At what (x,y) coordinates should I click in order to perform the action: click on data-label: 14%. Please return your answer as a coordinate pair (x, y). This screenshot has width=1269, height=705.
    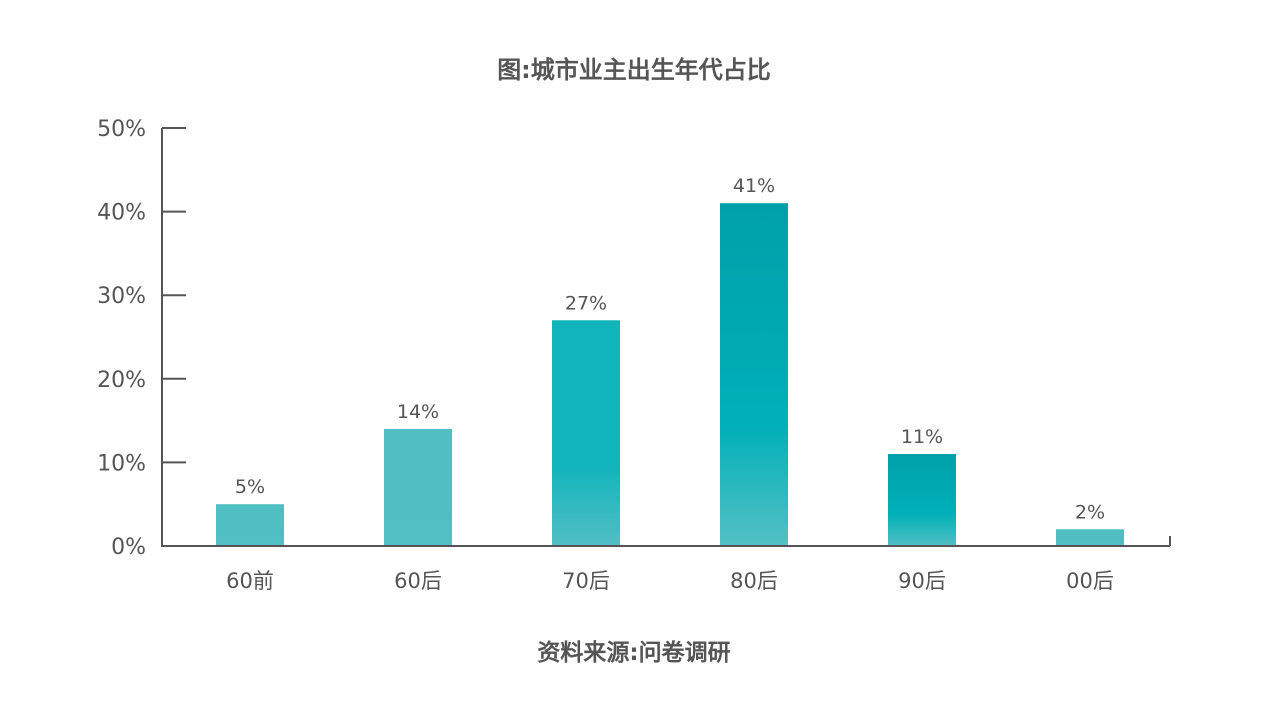
    Looking at the image, I should click on (418, 412).